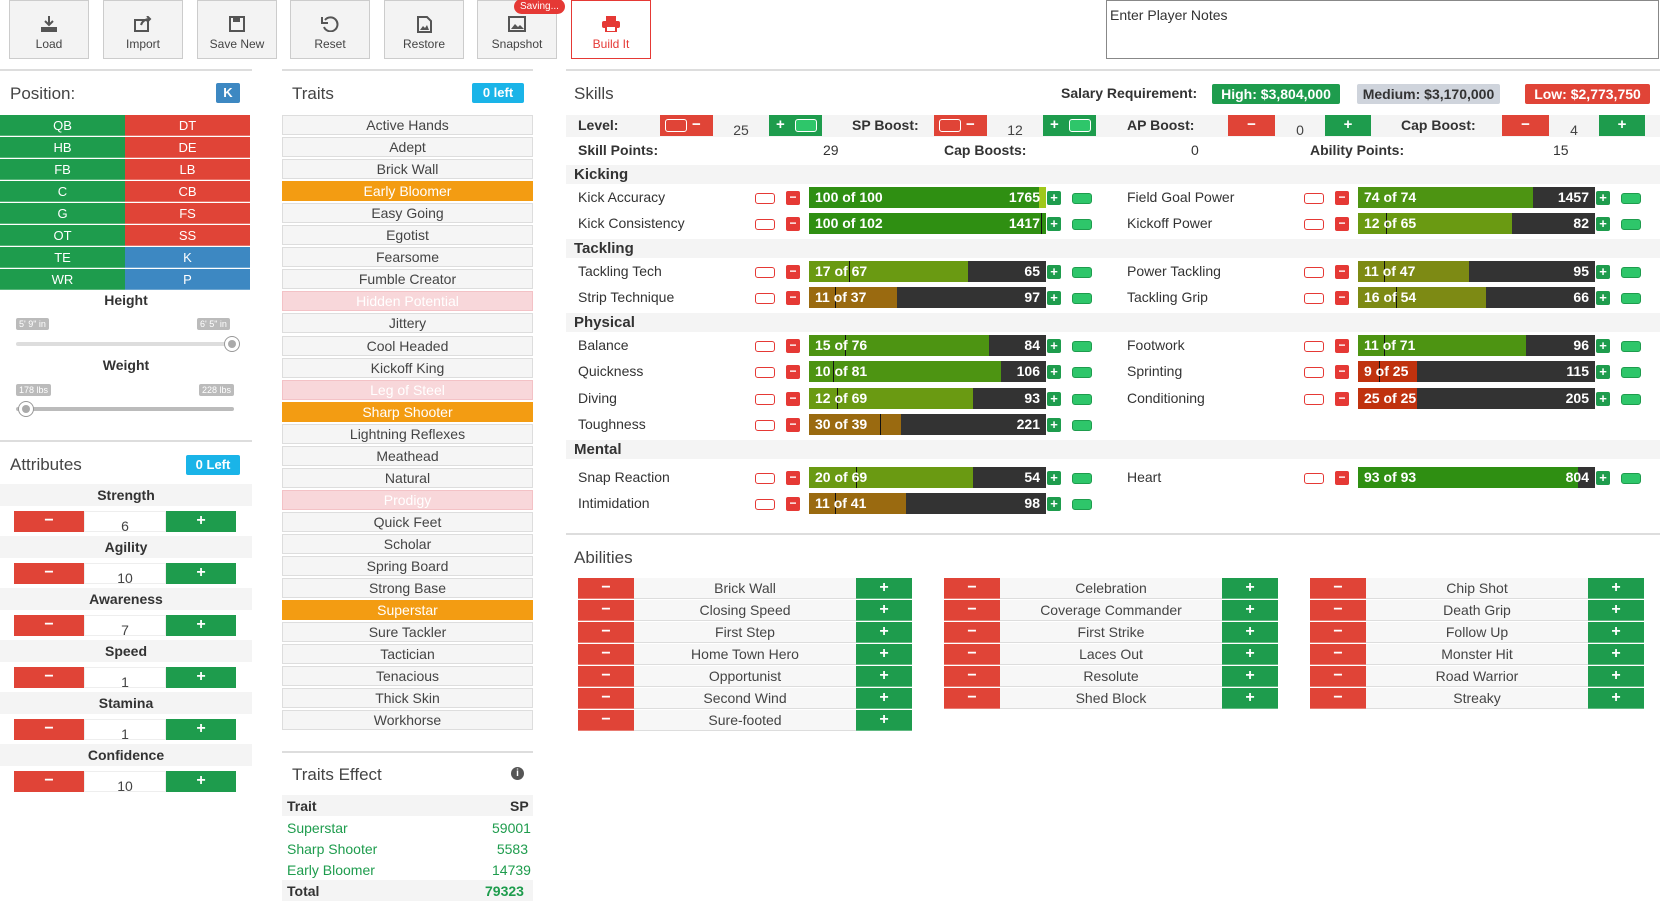 The height and width of the screenshot is (921, 1660). What do you see at coordinates (49, 625) in the screenshot?
I see `attribute-awareness-decrease-button: −` at bounding box center [49, 625].